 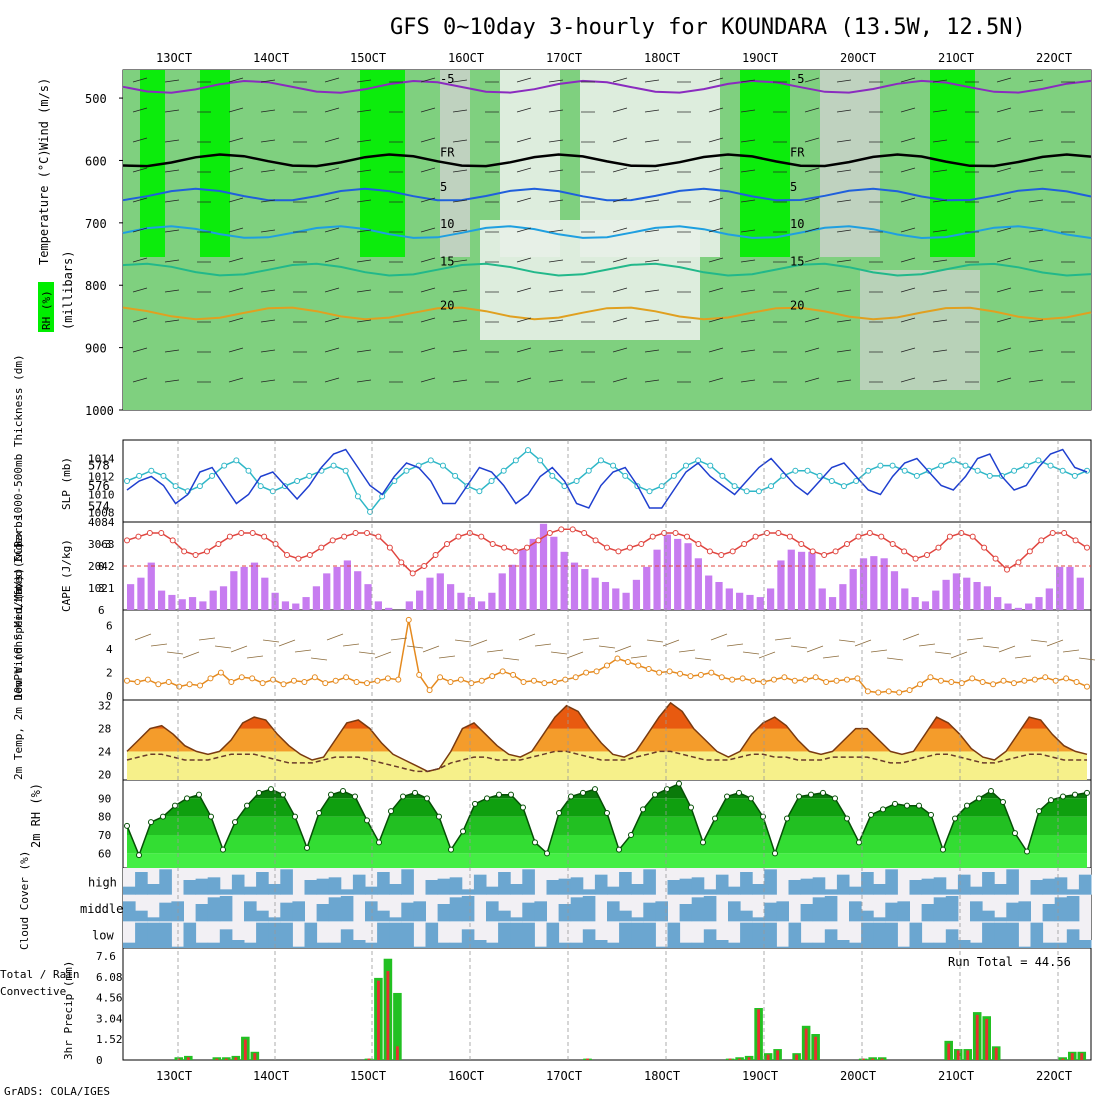 I want to click on temp-tick-20: 20, so click(x=104, y=774).